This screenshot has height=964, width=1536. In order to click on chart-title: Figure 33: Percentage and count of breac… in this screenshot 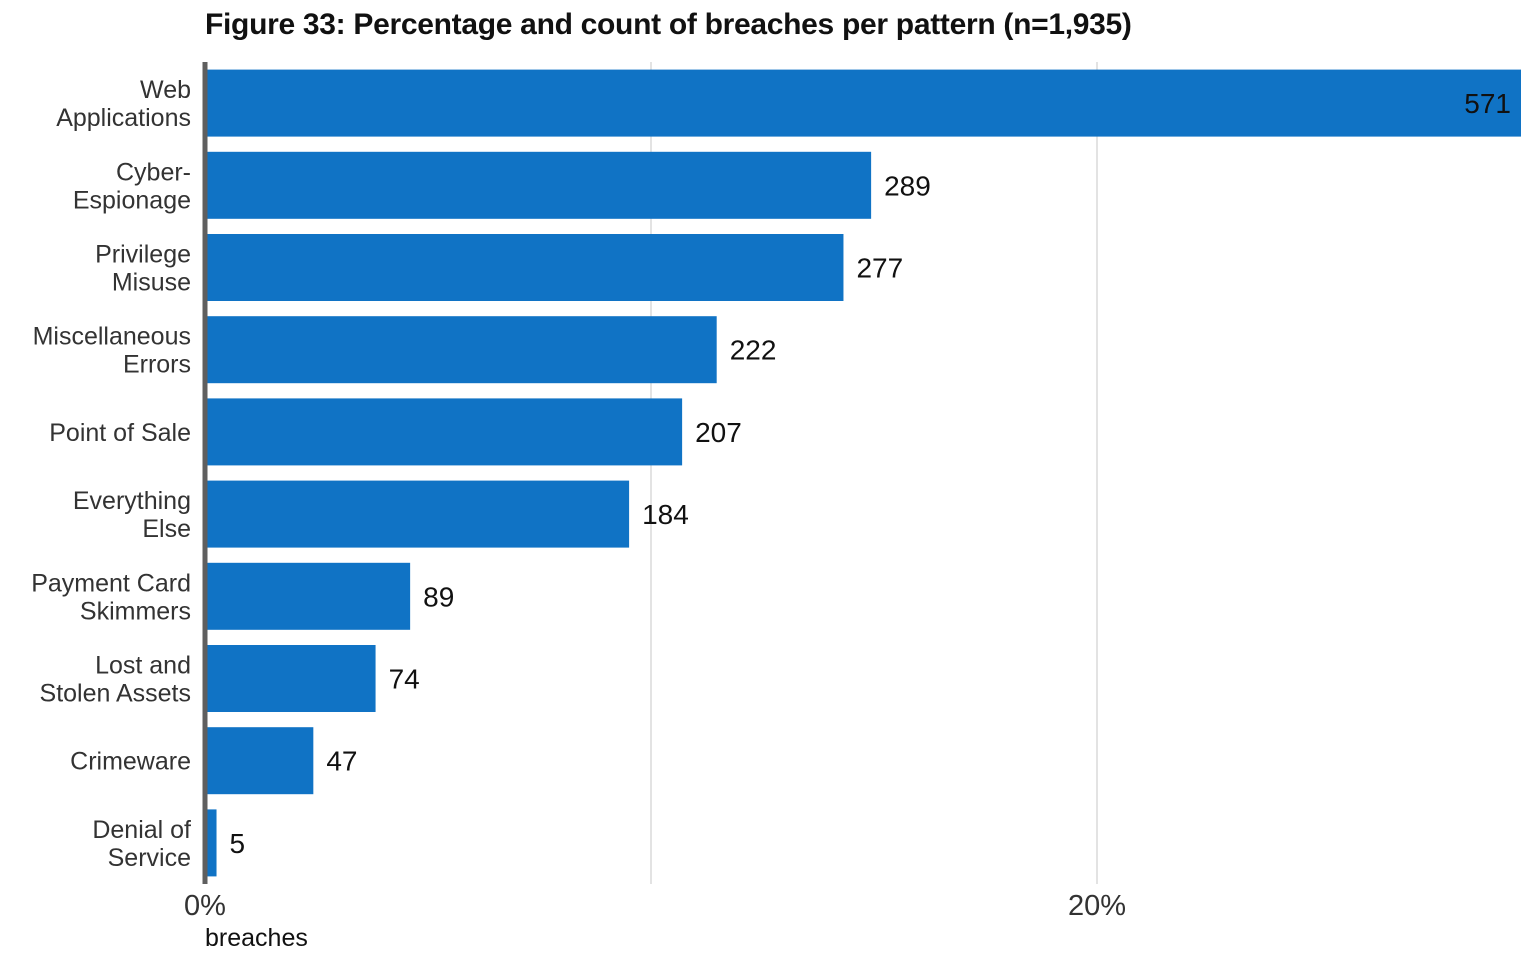, I will do `click(668, 24)`.